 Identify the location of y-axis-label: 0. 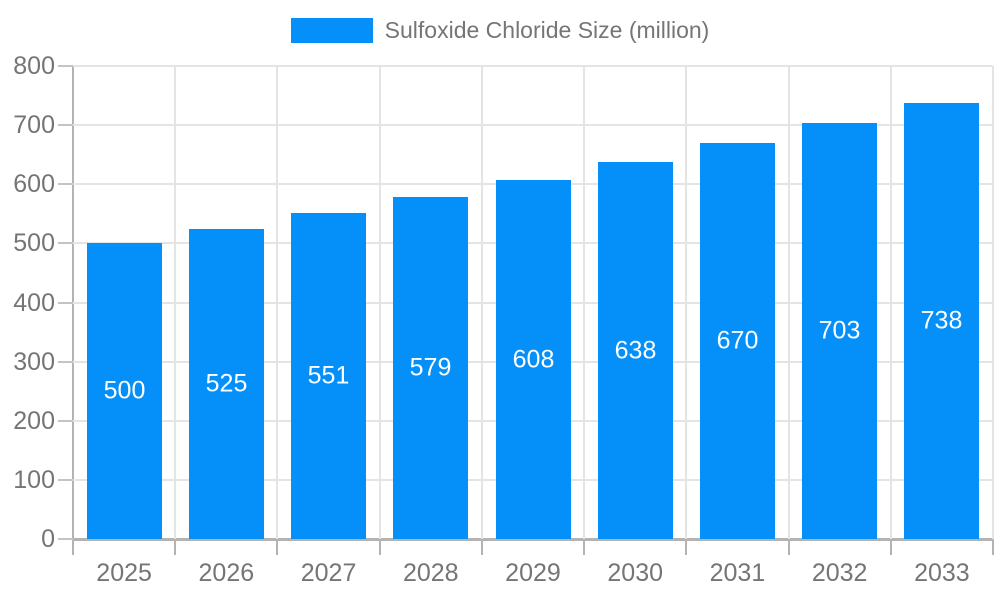
(48, 539).